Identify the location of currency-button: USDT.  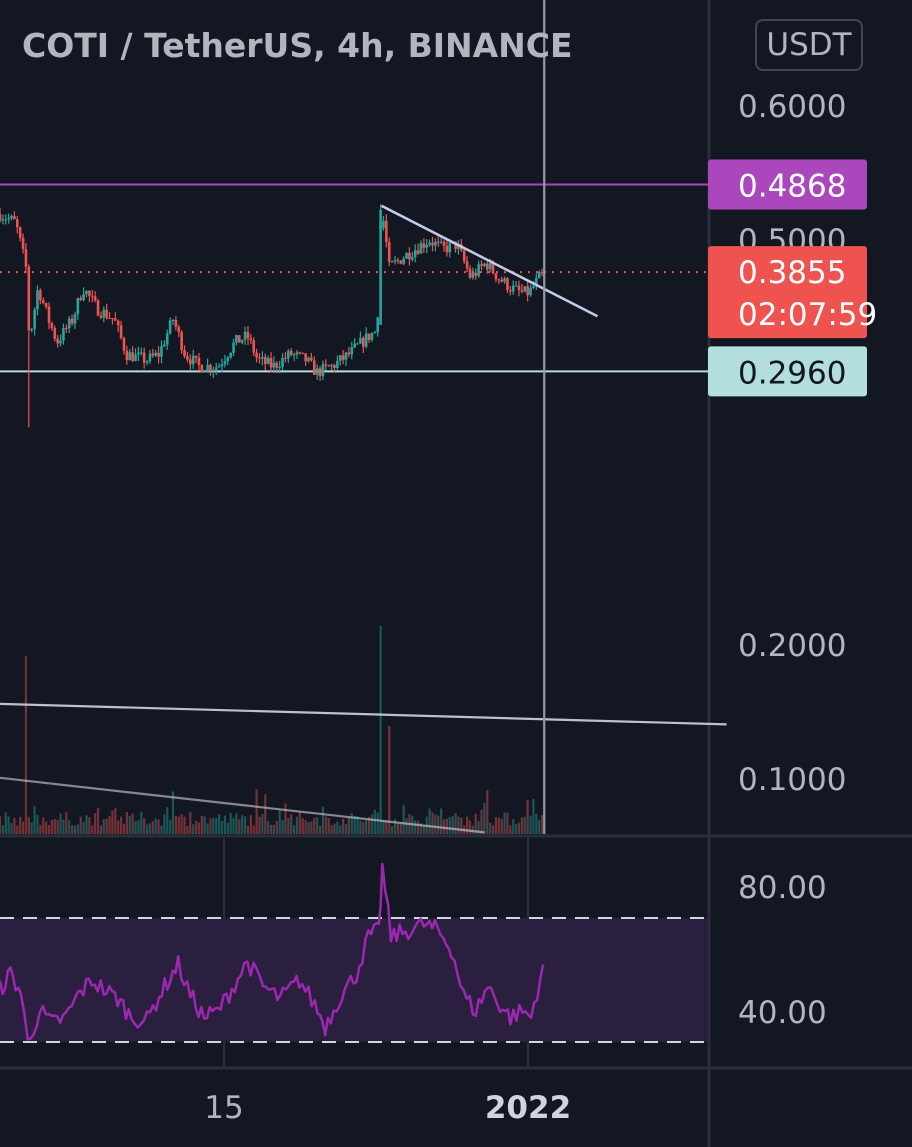
(809, 45).